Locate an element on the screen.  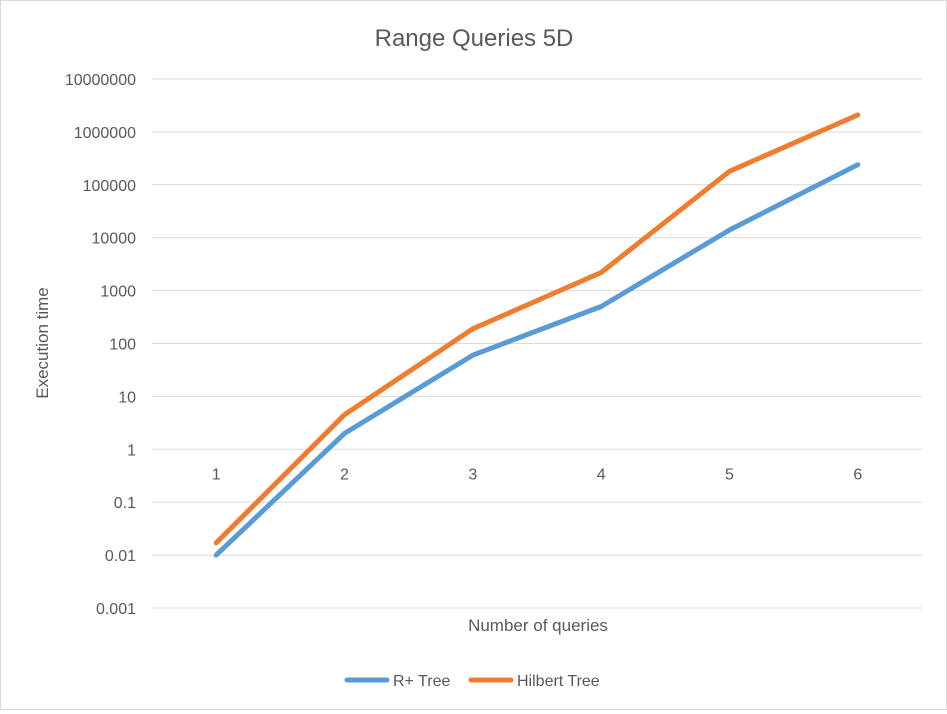
y-tick-label: 10000 is located at coordinates (114, 239).